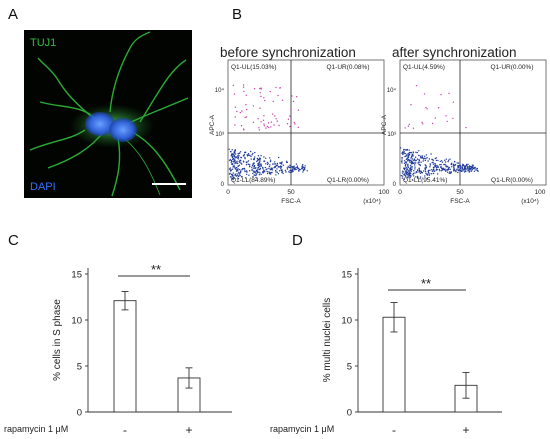 This screenshot has width=550, height=439. I want to click on category-label: +, so click(188, 430).